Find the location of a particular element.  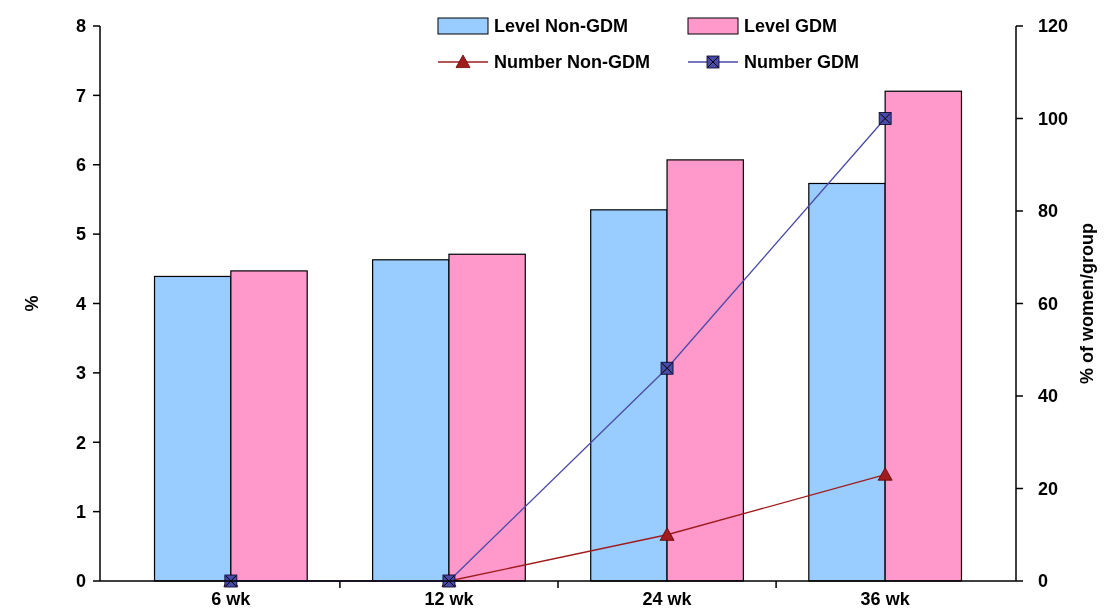

y2-tick-label: 60 is located at coordinates (1048, 303).